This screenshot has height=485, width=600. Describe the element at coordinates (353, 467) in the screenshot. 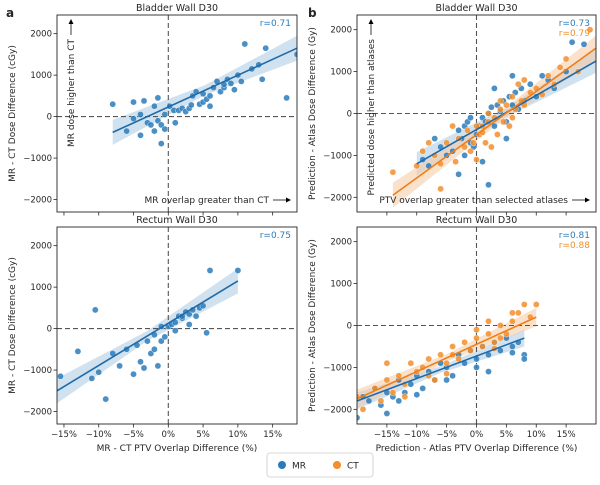

I see `legend-label-ct: CT` at that location.